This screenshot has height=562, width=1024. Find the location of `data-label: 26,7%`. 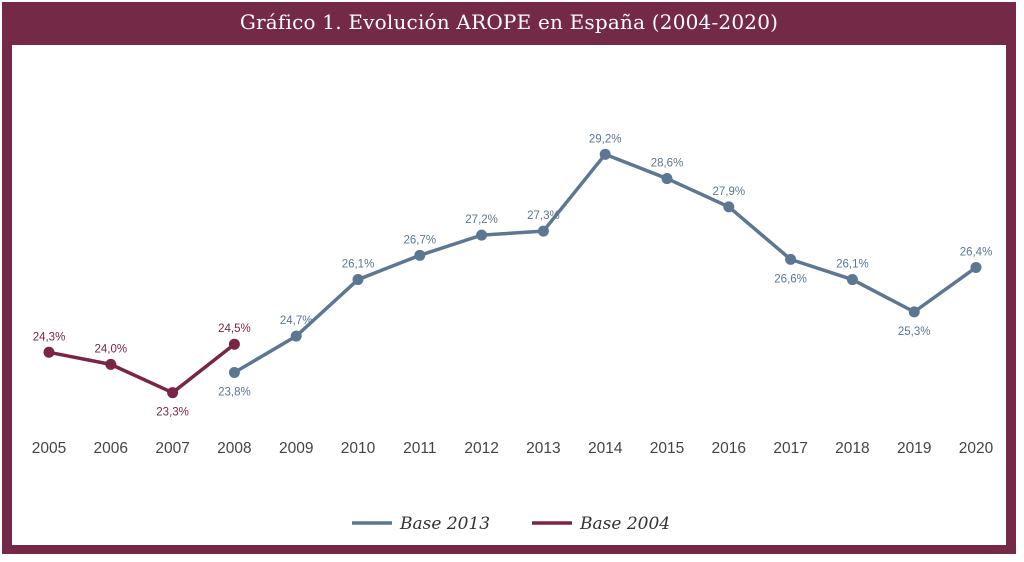

data-label: 26,7% is located at coordinates (419, 240).